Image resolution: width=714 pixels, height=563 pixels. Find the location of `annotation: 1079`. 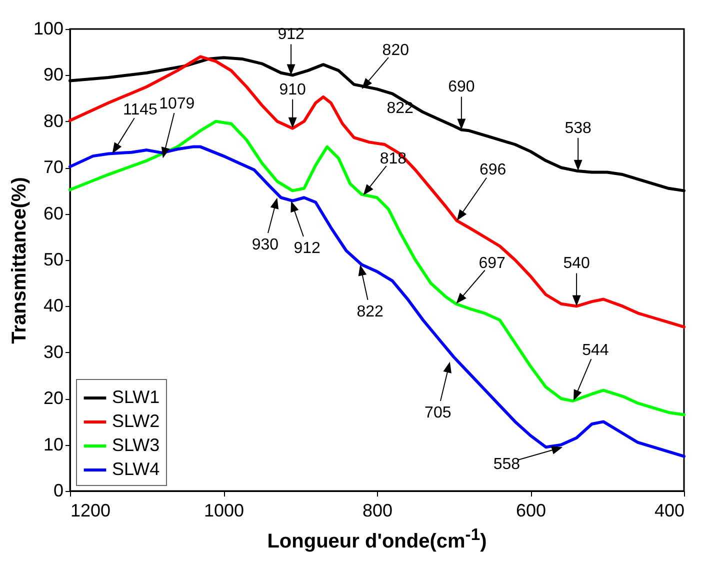

annotation: 1079 is located at coordinates (177, 103).